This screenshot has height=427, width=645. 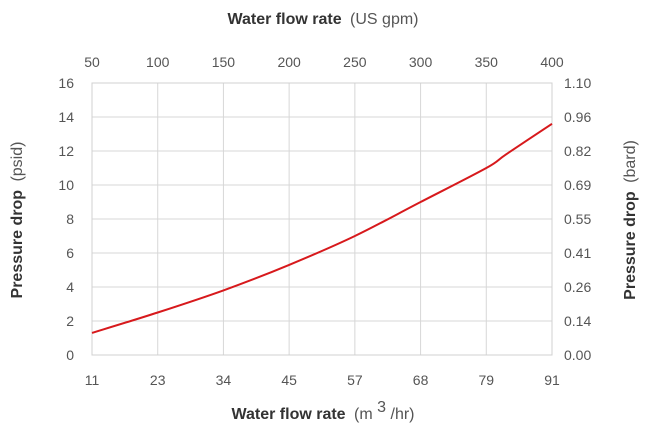 What do you see at coordinates (66, 151) in the screenshot?
I see `y-left-tick-label: 12` at bounding box center [66, 151].